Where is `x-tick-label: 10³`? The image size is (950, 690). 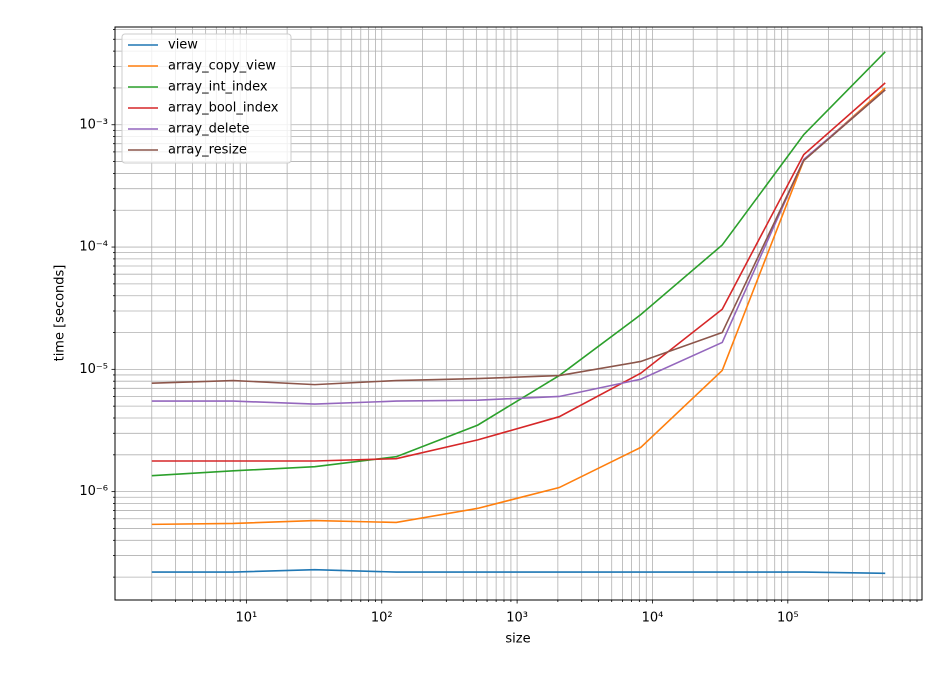 x-tick-label: 10³ is located at coordinates (517, 618).